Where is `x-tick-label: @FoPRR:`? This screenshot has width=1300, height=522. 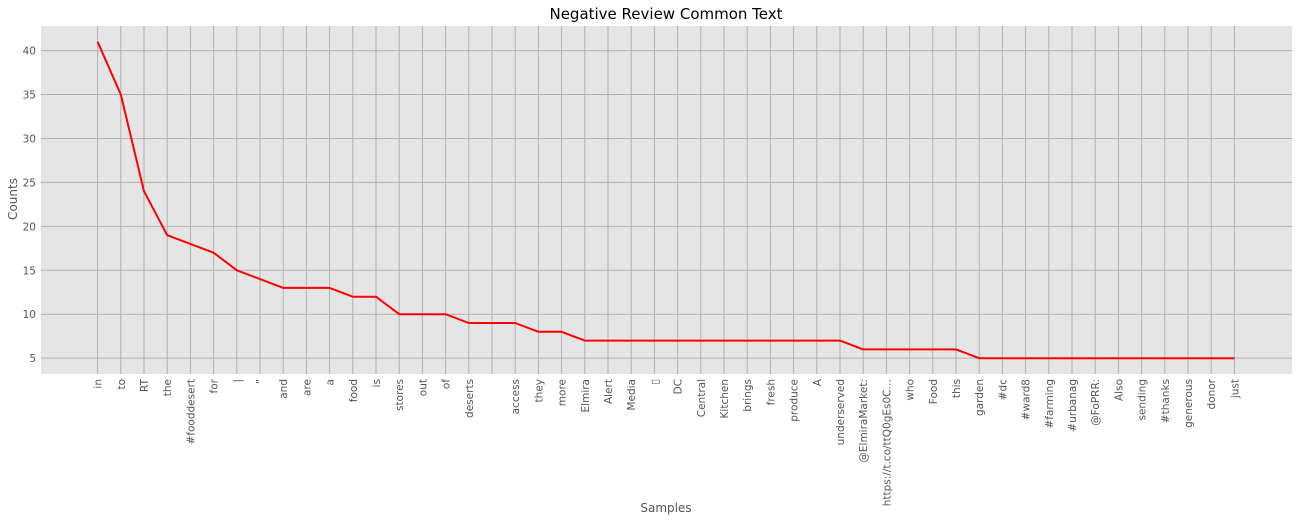 x-tick-label: @FoPRR: is located at coordinates (1096, 402).